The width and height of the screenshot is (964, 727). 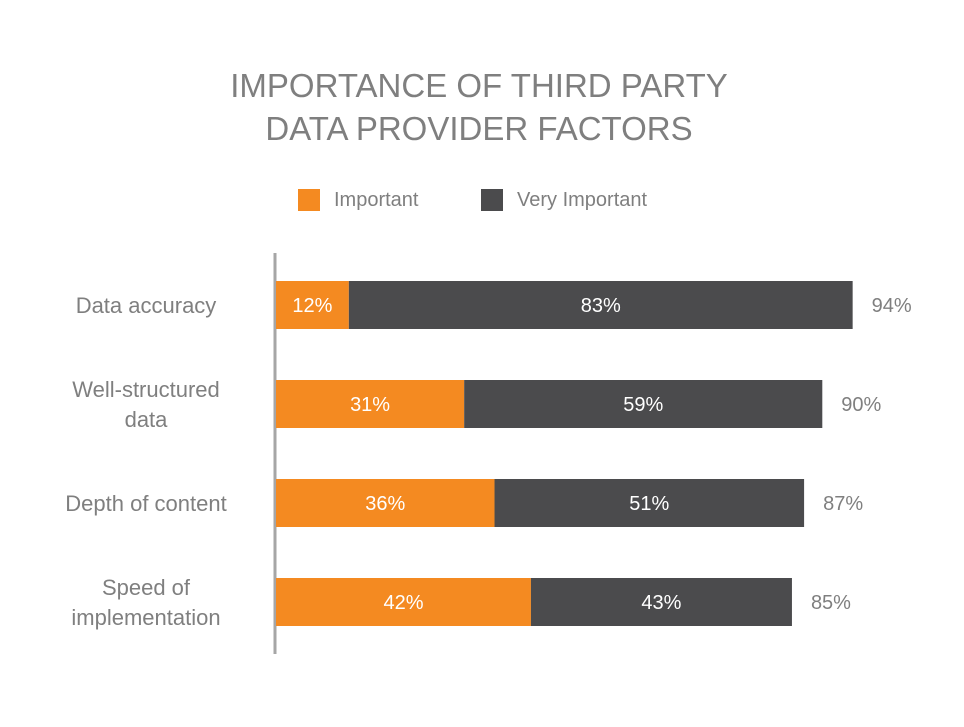 What do you see at coordinates (146, 389) in the screenshot?
I see `category-label: Well-structured` at bounding box center [146, 389].